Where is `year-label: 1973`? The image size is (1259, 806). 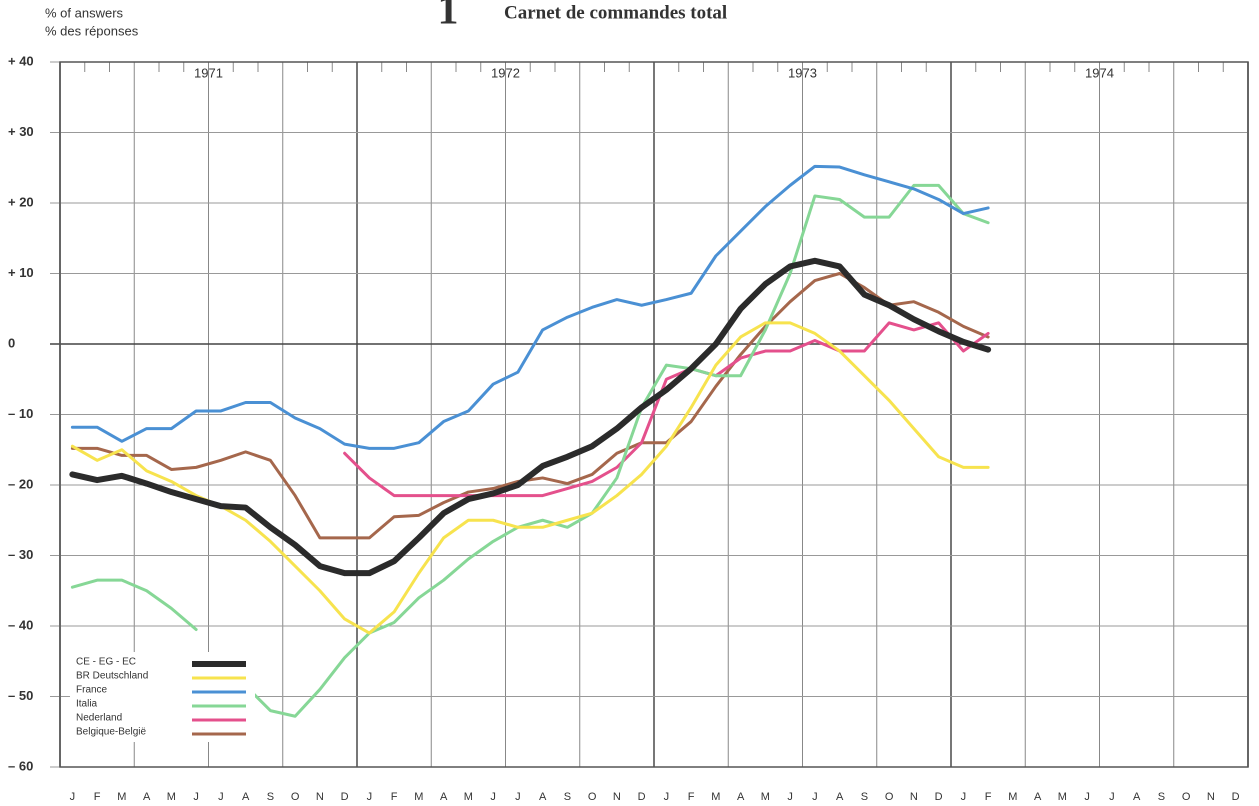 year-label: 1973 is located at coordinates (802, 72).